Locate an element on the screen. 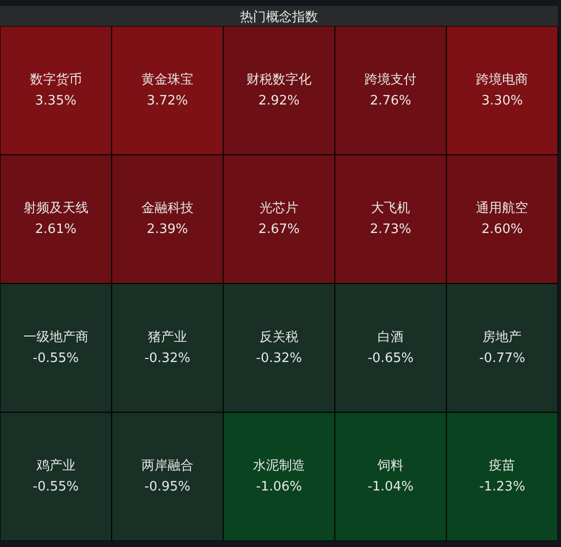  data-label: -0.95% is located at coordinates (167, 487).